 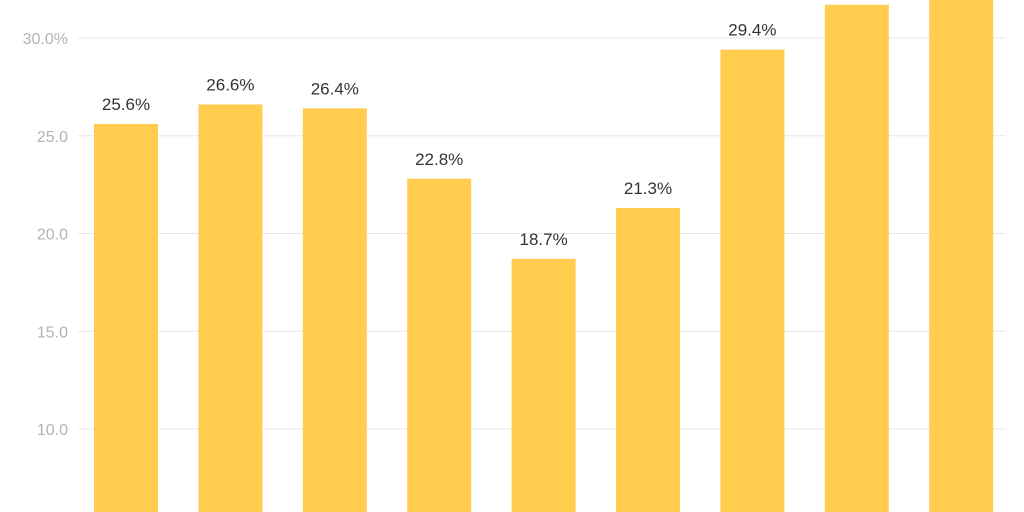 I want to click on data-label: 18.7%, so click(x=543, y=239).